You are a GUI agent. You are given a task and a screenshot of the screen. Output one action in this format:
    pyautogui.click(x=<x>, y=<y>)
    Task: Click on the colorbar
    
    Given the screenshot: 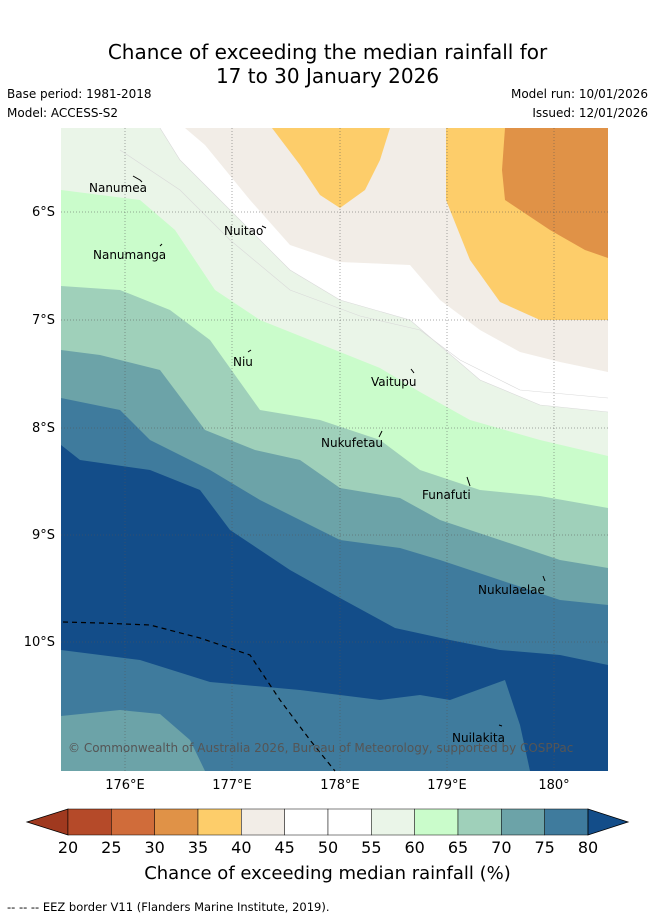 What is the action you would take?
    pyautogui.click(x=327, y=822)
    